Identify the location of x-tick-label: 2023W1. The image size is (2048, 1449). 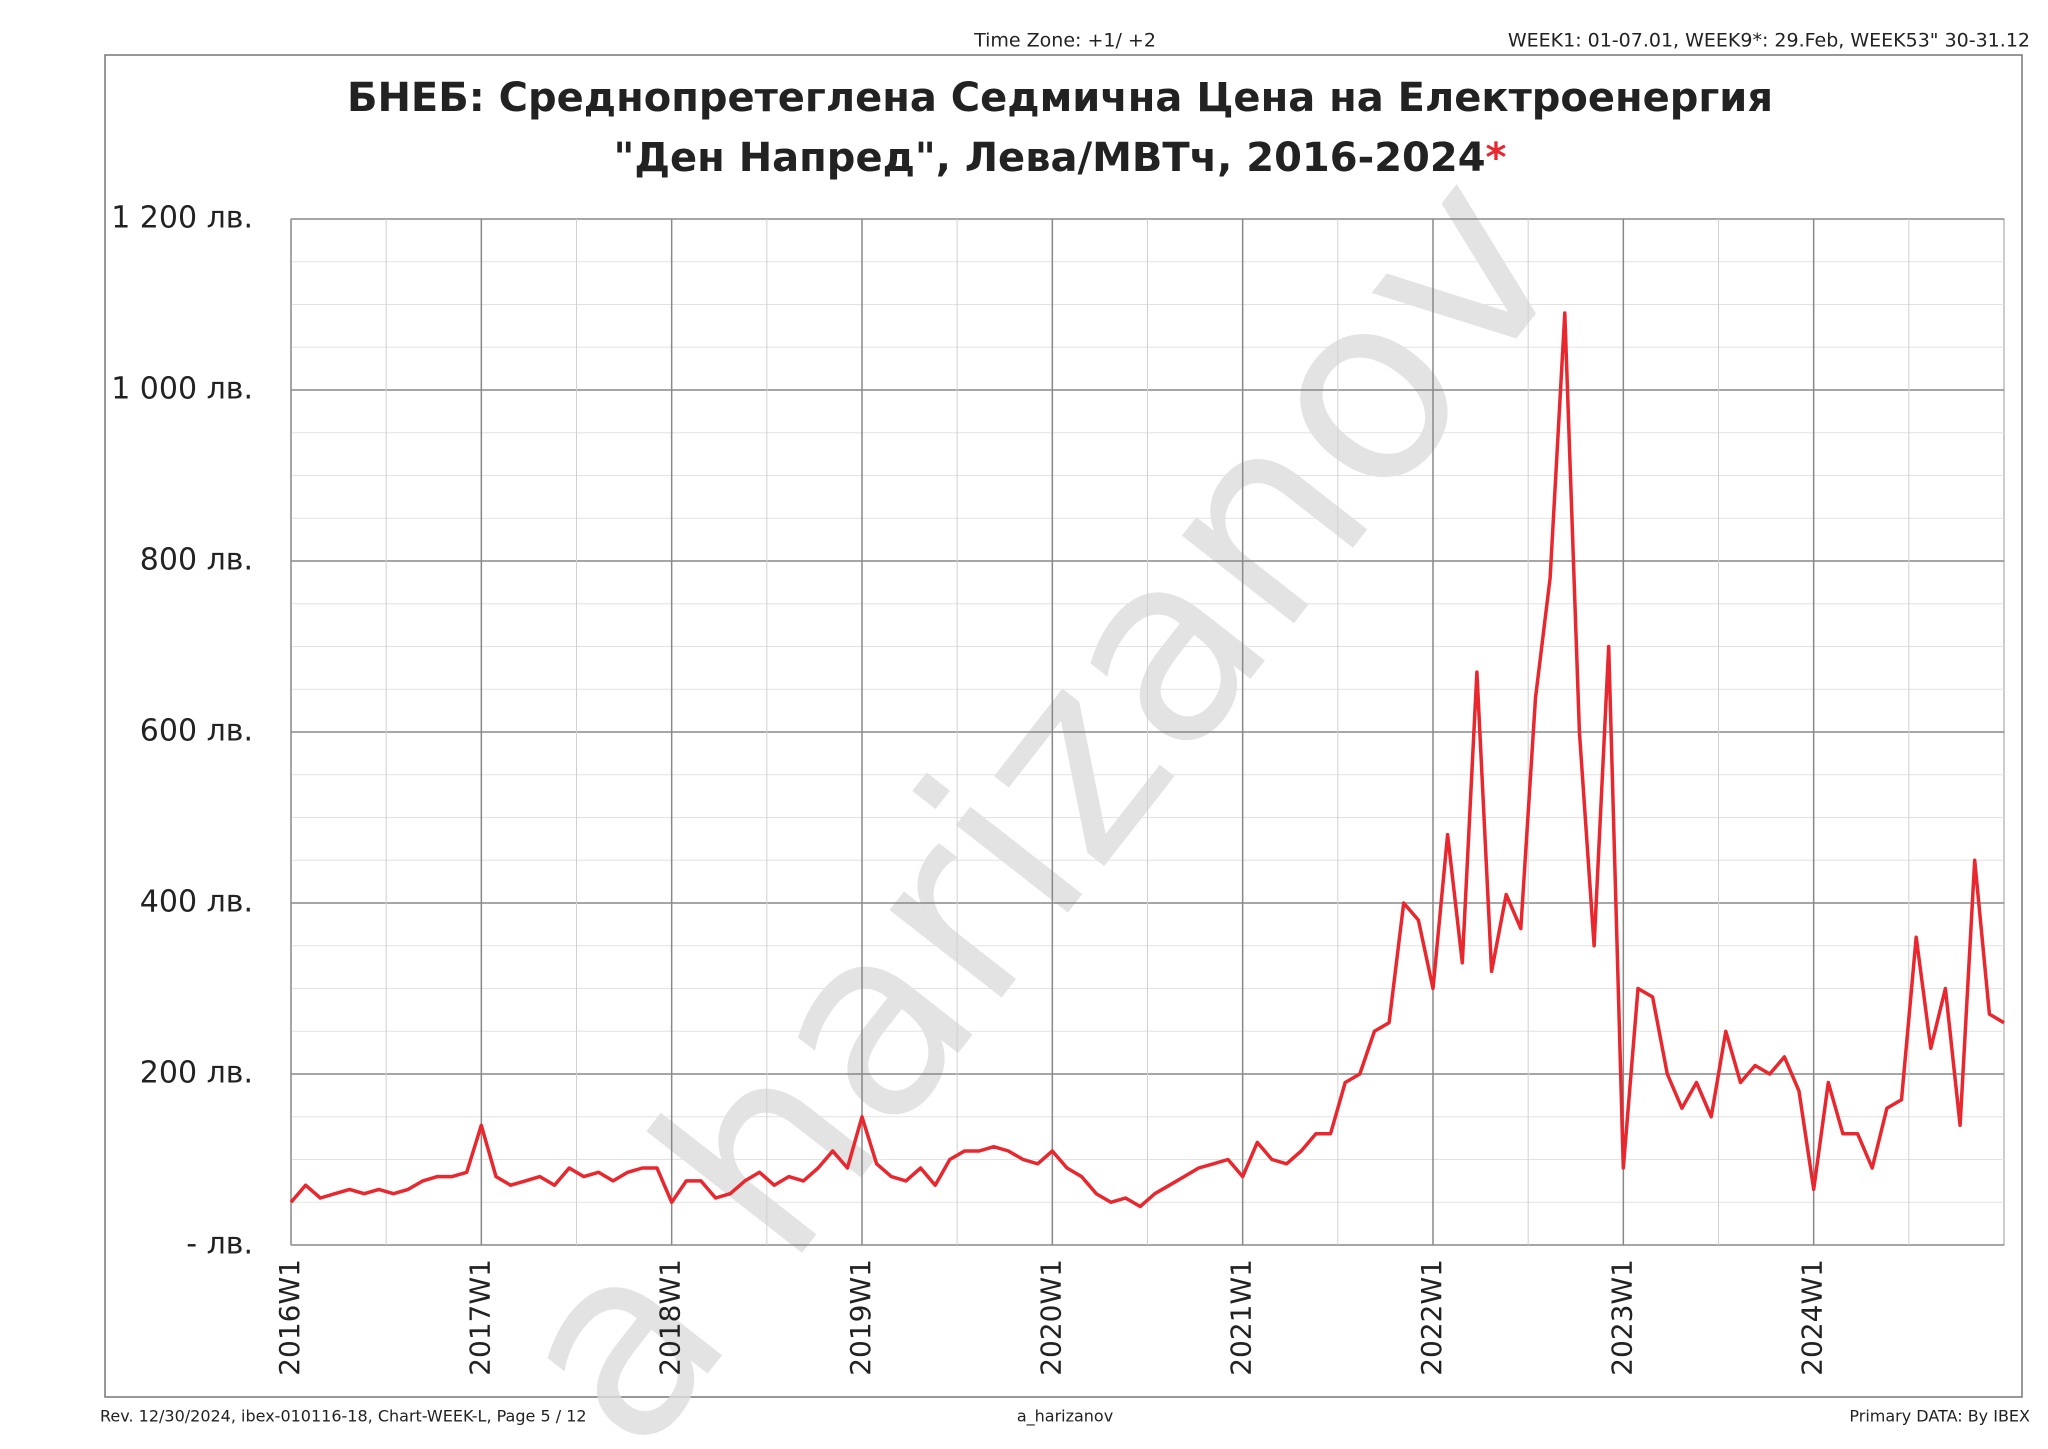
(1621, 1317).